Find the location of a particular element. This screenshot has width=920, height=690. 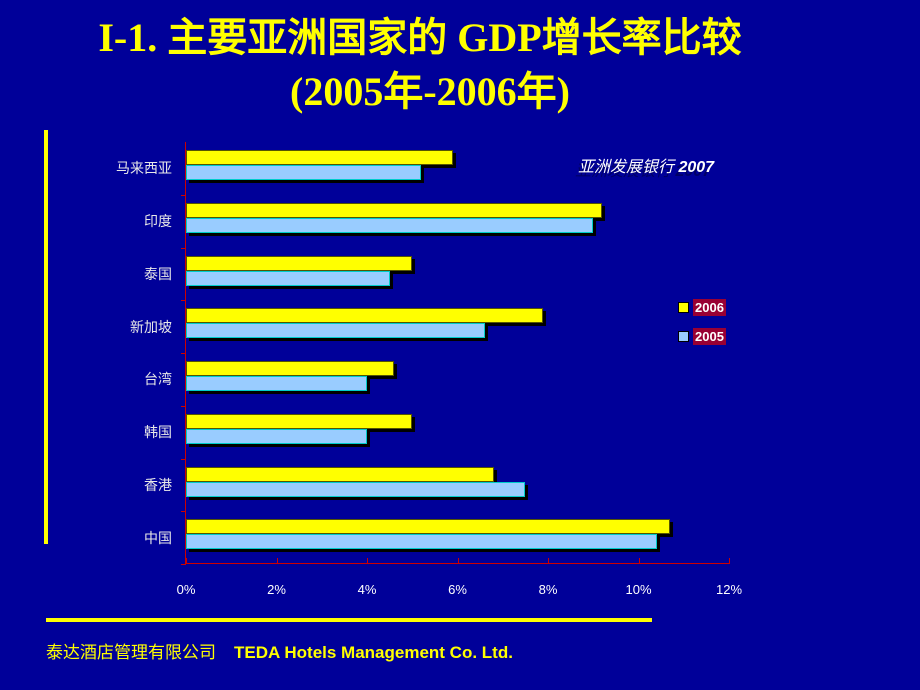

source-year: 2007 is located at coordinates (696, 167).